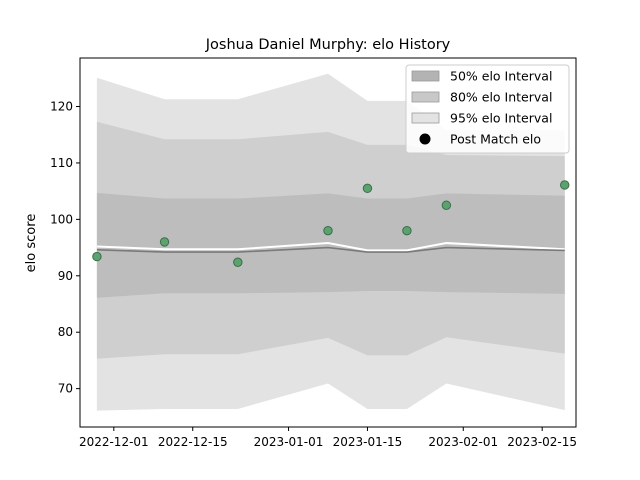 The width and height of the screenshot is (640, 480). Describe the element at coordinates (501, 118) in the screenshot. I see `legend-label: 95% elo Interval` at that location.